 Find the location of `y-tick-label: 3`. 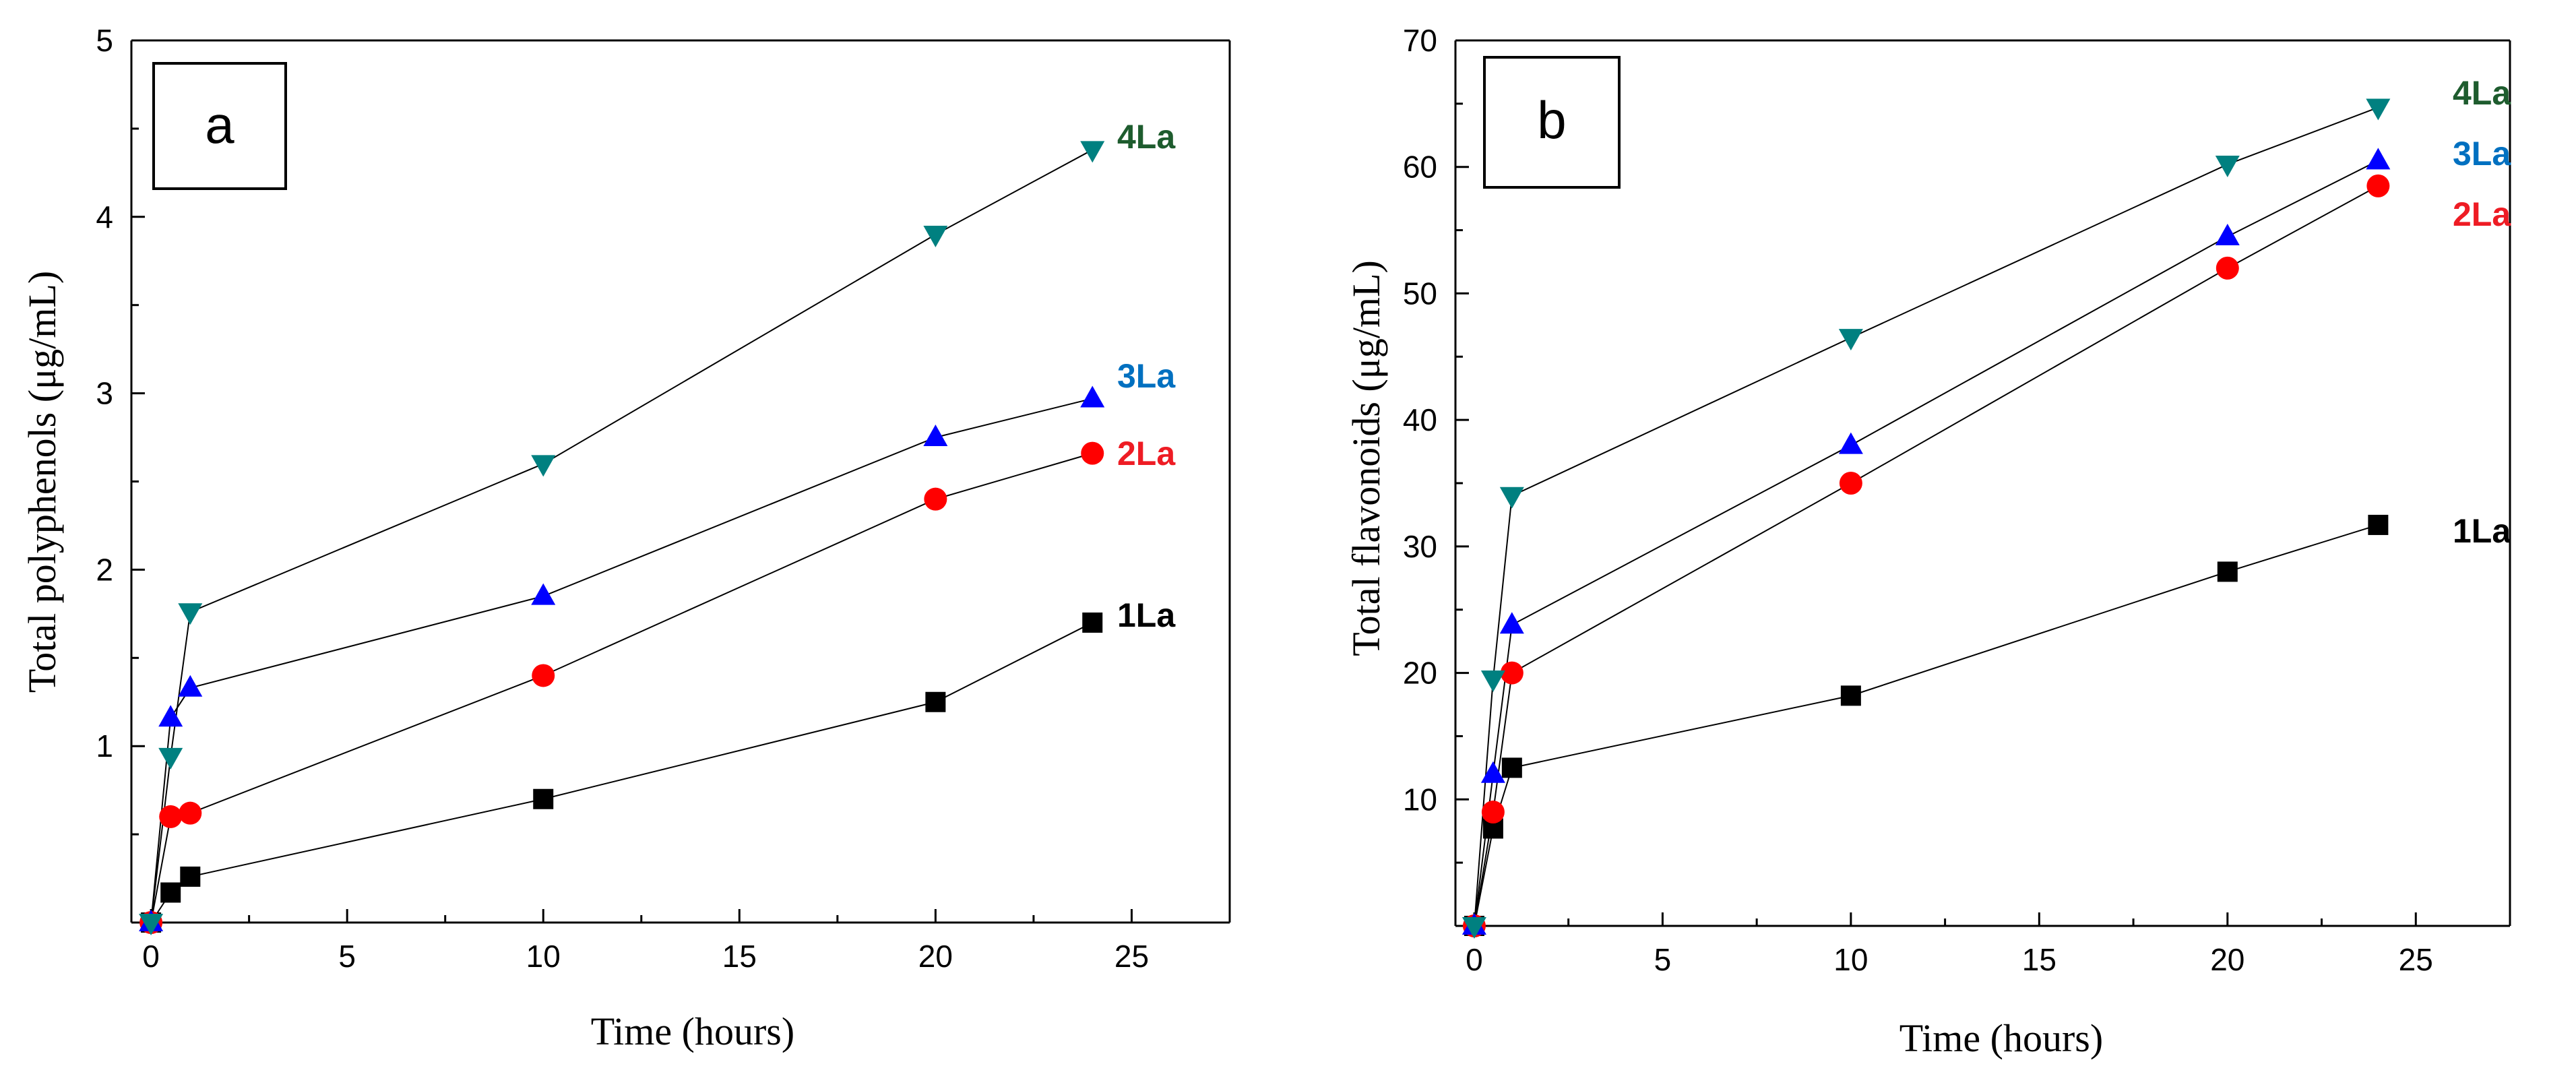

y-tick-label: 3 is located at coordinates (104, 393).